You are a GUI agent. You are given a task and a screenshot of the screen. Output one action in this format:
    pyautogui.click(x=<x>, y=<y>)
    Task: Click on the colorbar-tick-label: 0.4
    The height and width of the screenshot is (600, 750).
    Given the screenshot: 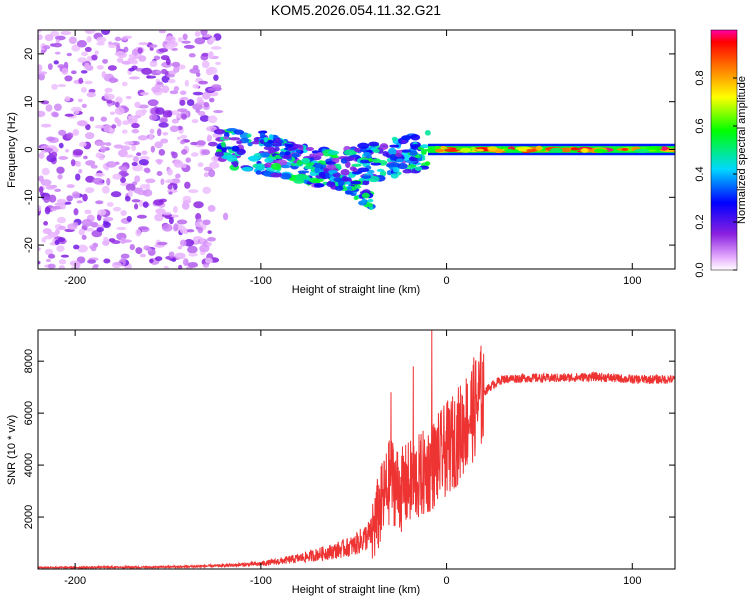 What is the action you would take?
    pyautogui.click(x=700, y=173)
    